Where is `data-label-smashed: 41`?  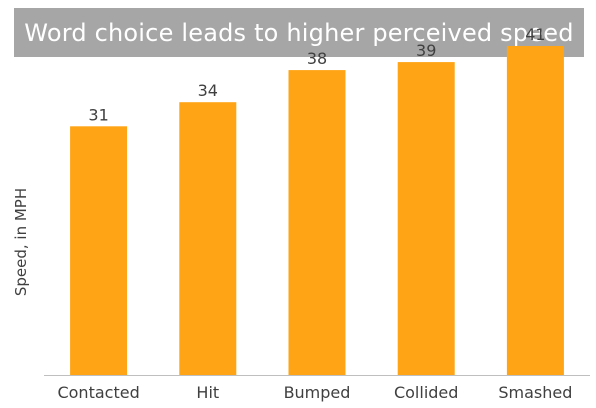 data-label-smashed: 41 is located at coordinates (535, 34).